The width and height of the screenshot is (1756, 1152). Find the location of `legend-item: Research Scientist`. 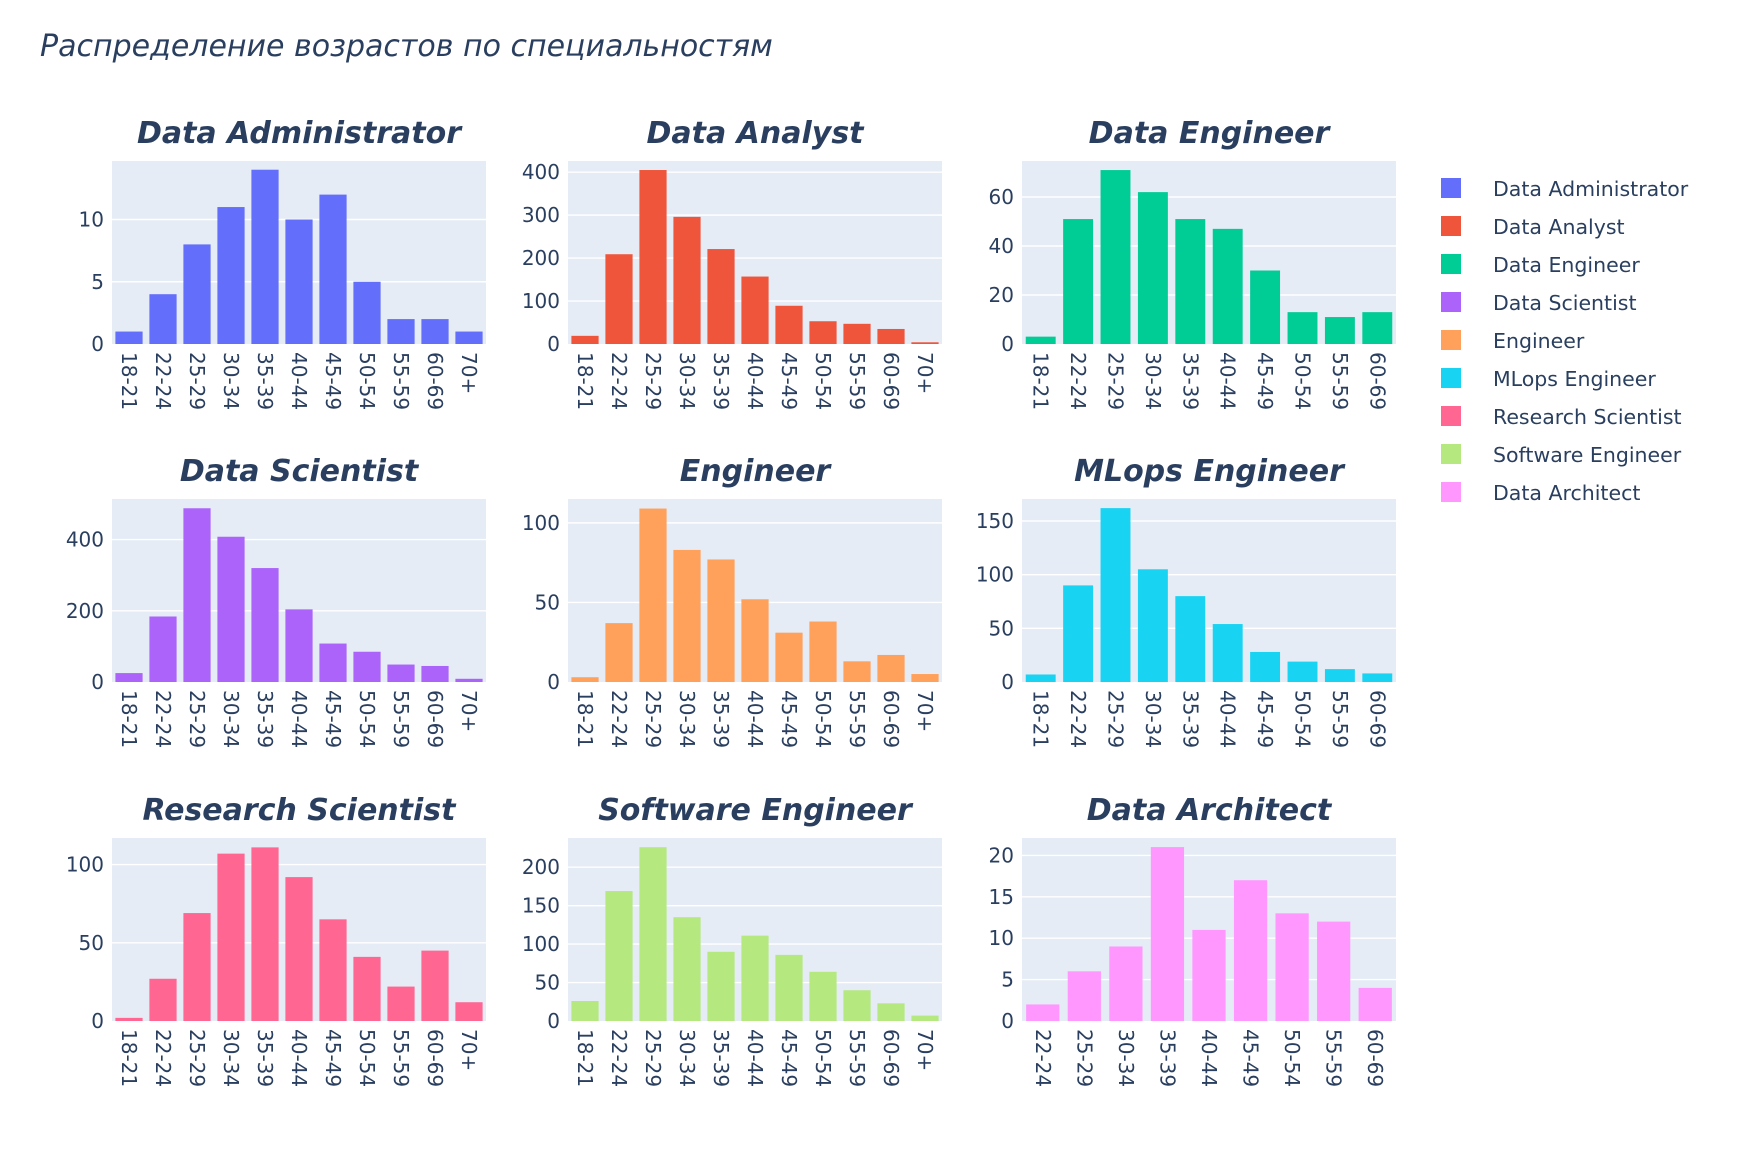

legend-item: Research Scientist is located at coordinates (1561, 417).